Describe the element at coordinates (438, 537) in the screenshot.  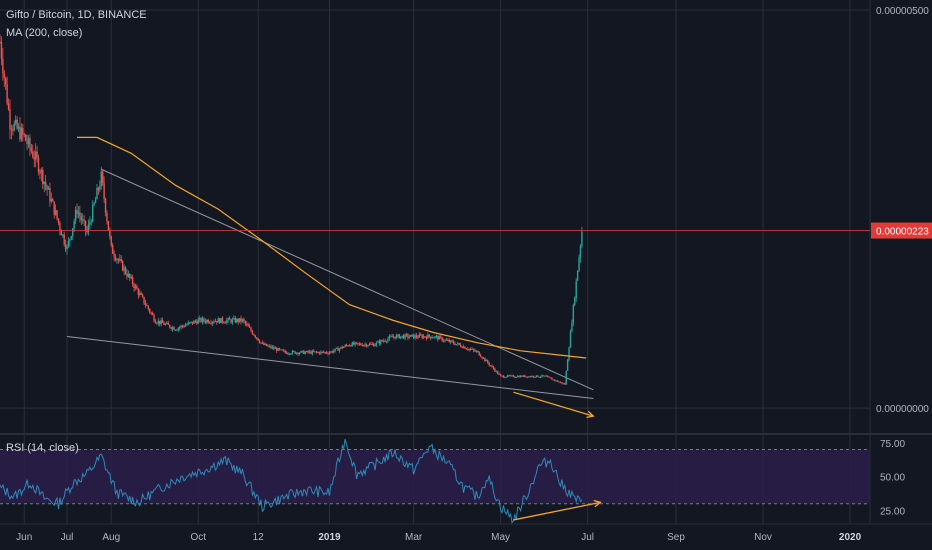
I see `time-axis: Jun Jul Aug Oct 12 2019 Mar May Jul Sep Nov 2020` at that location.